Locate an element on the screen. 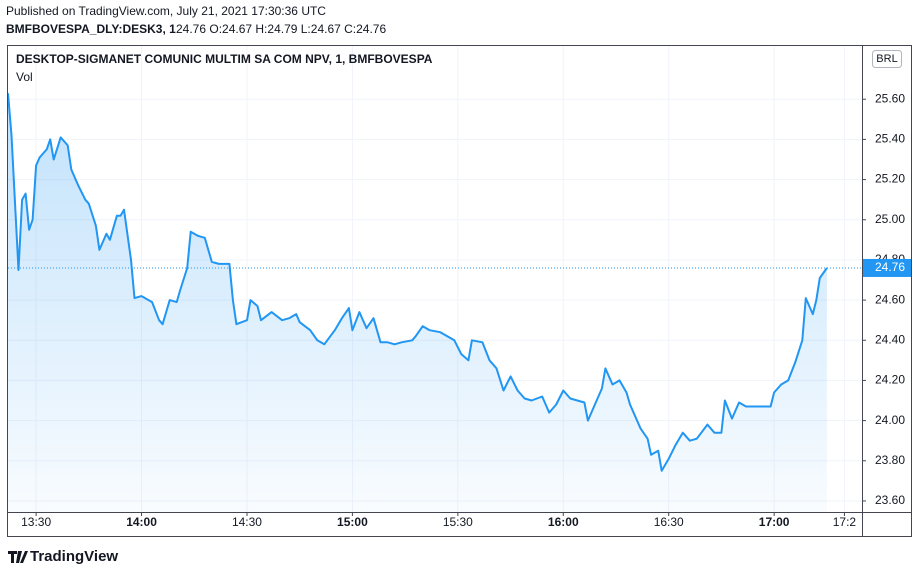  y-tick-label: 24.20 is located at coordinates (890, 380).